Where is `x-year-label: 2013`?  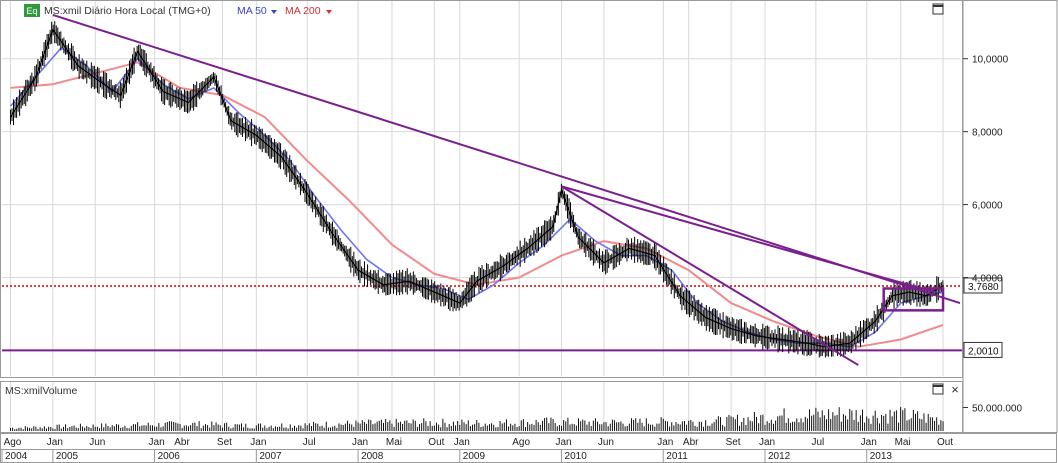 x-year-label: 2013 is located at coordinates (881, 456).